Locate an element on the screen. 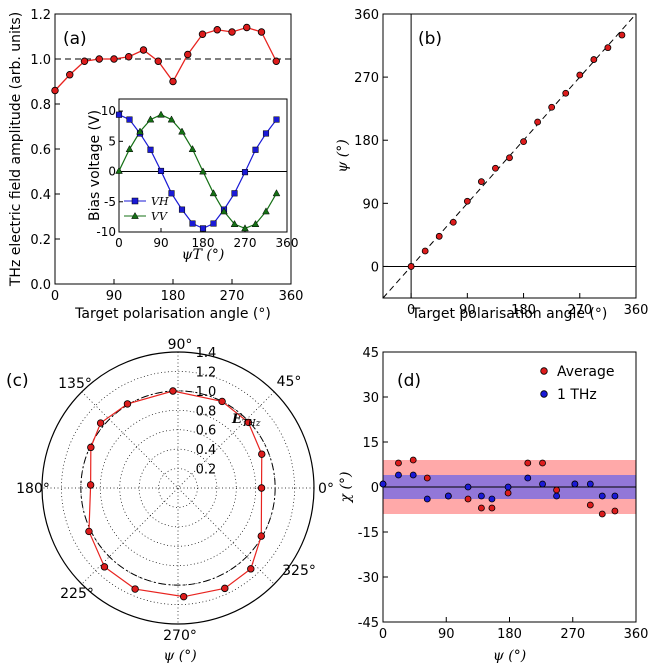 This screenshot has width=664, height=664. inset-frame is located at coordinates (203, 165).